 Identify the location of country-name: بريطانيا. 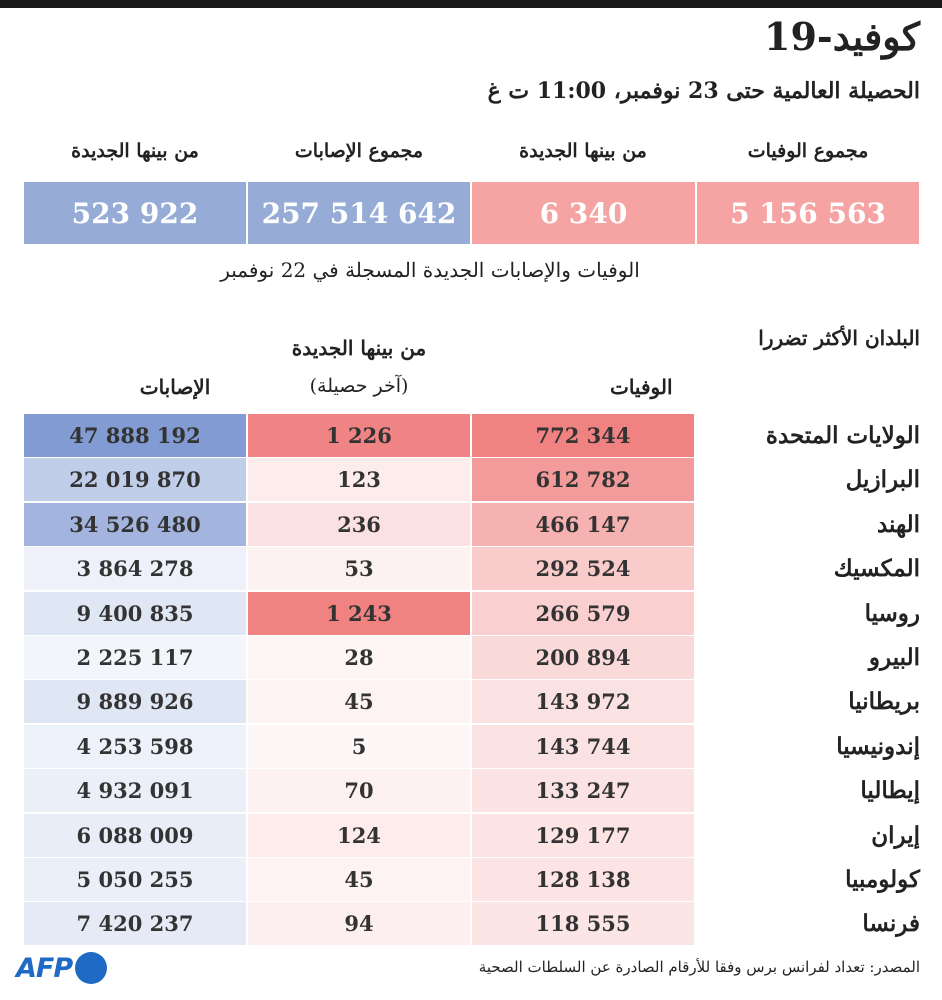
(884, 701).